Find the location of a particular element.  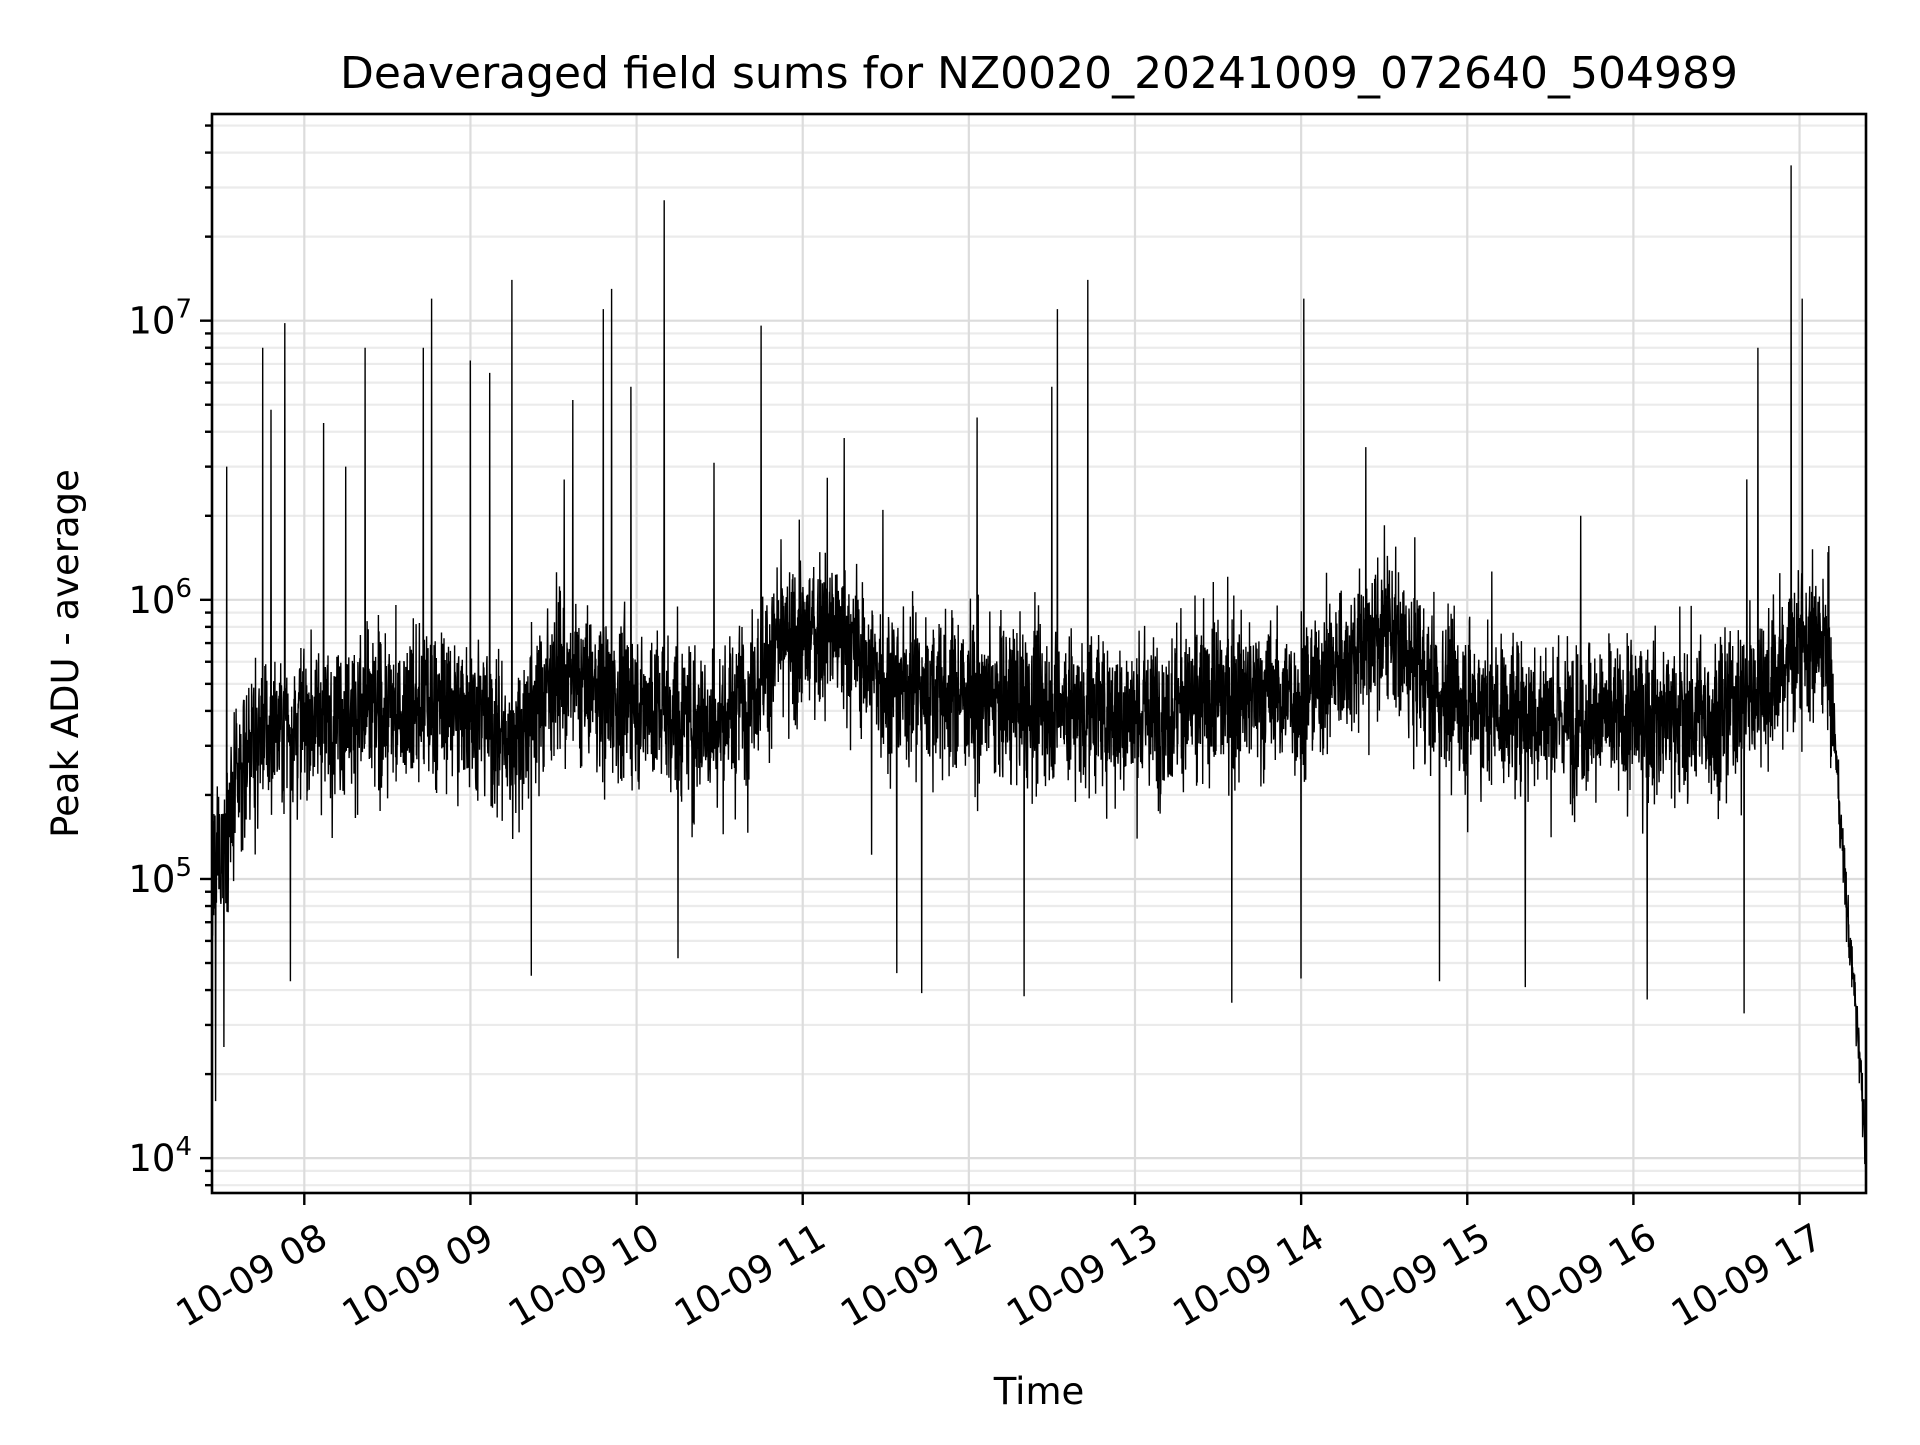

y-tick-label: 105 is located at coordinates (160, 877).